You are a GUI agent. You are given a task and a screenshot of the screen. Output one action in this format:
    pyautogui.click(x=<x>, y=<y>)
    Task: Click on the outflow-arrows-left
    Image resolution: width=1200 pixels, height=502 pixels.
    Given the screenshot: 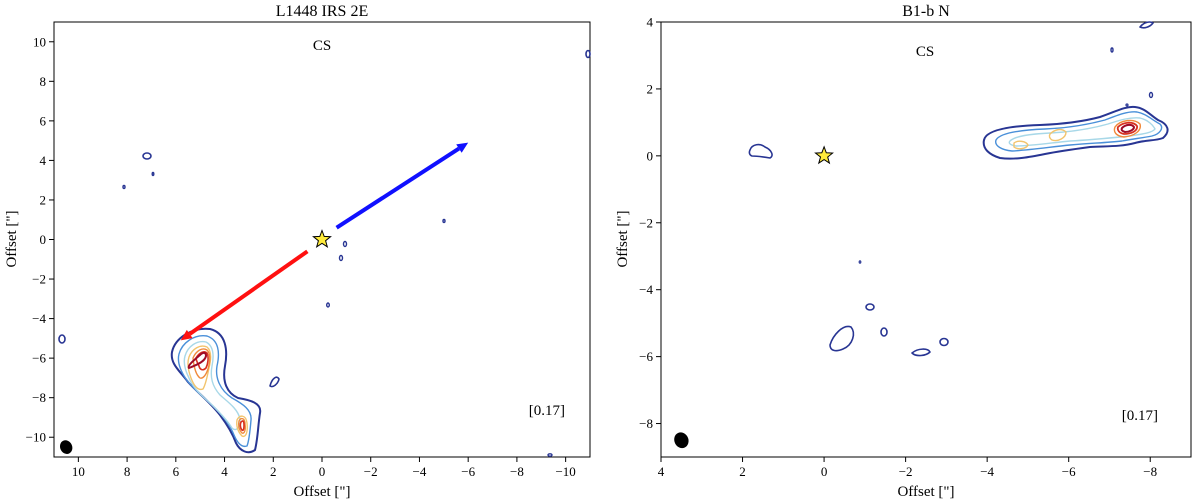 What is the action you would take?
    pyautogui.click(x=324, y=241)
    